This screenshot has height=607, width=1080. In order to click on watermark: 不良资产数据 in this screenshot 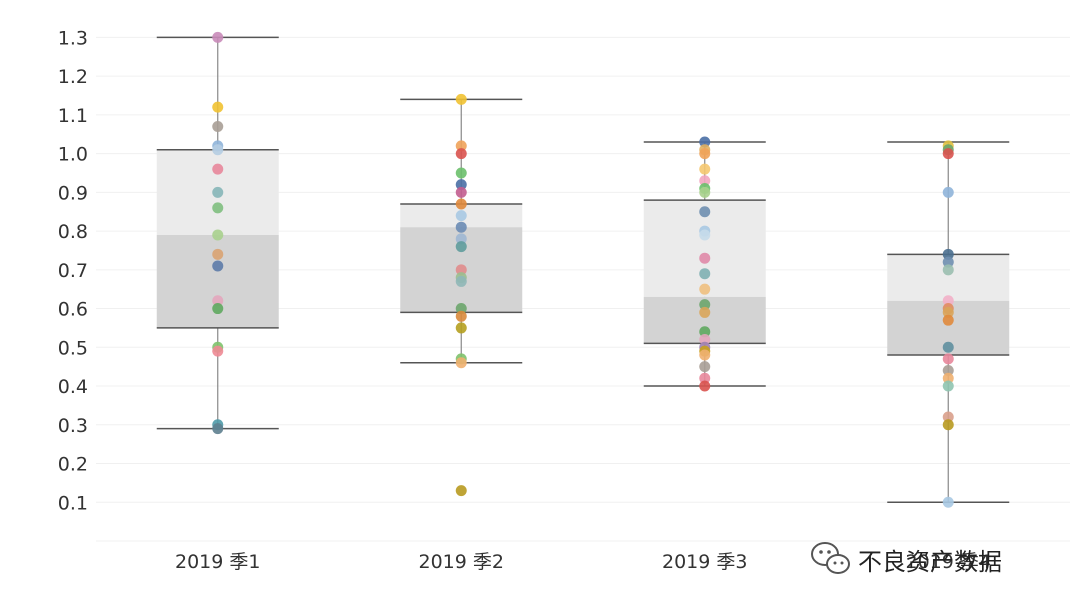, I will do `click(906, 559)`.